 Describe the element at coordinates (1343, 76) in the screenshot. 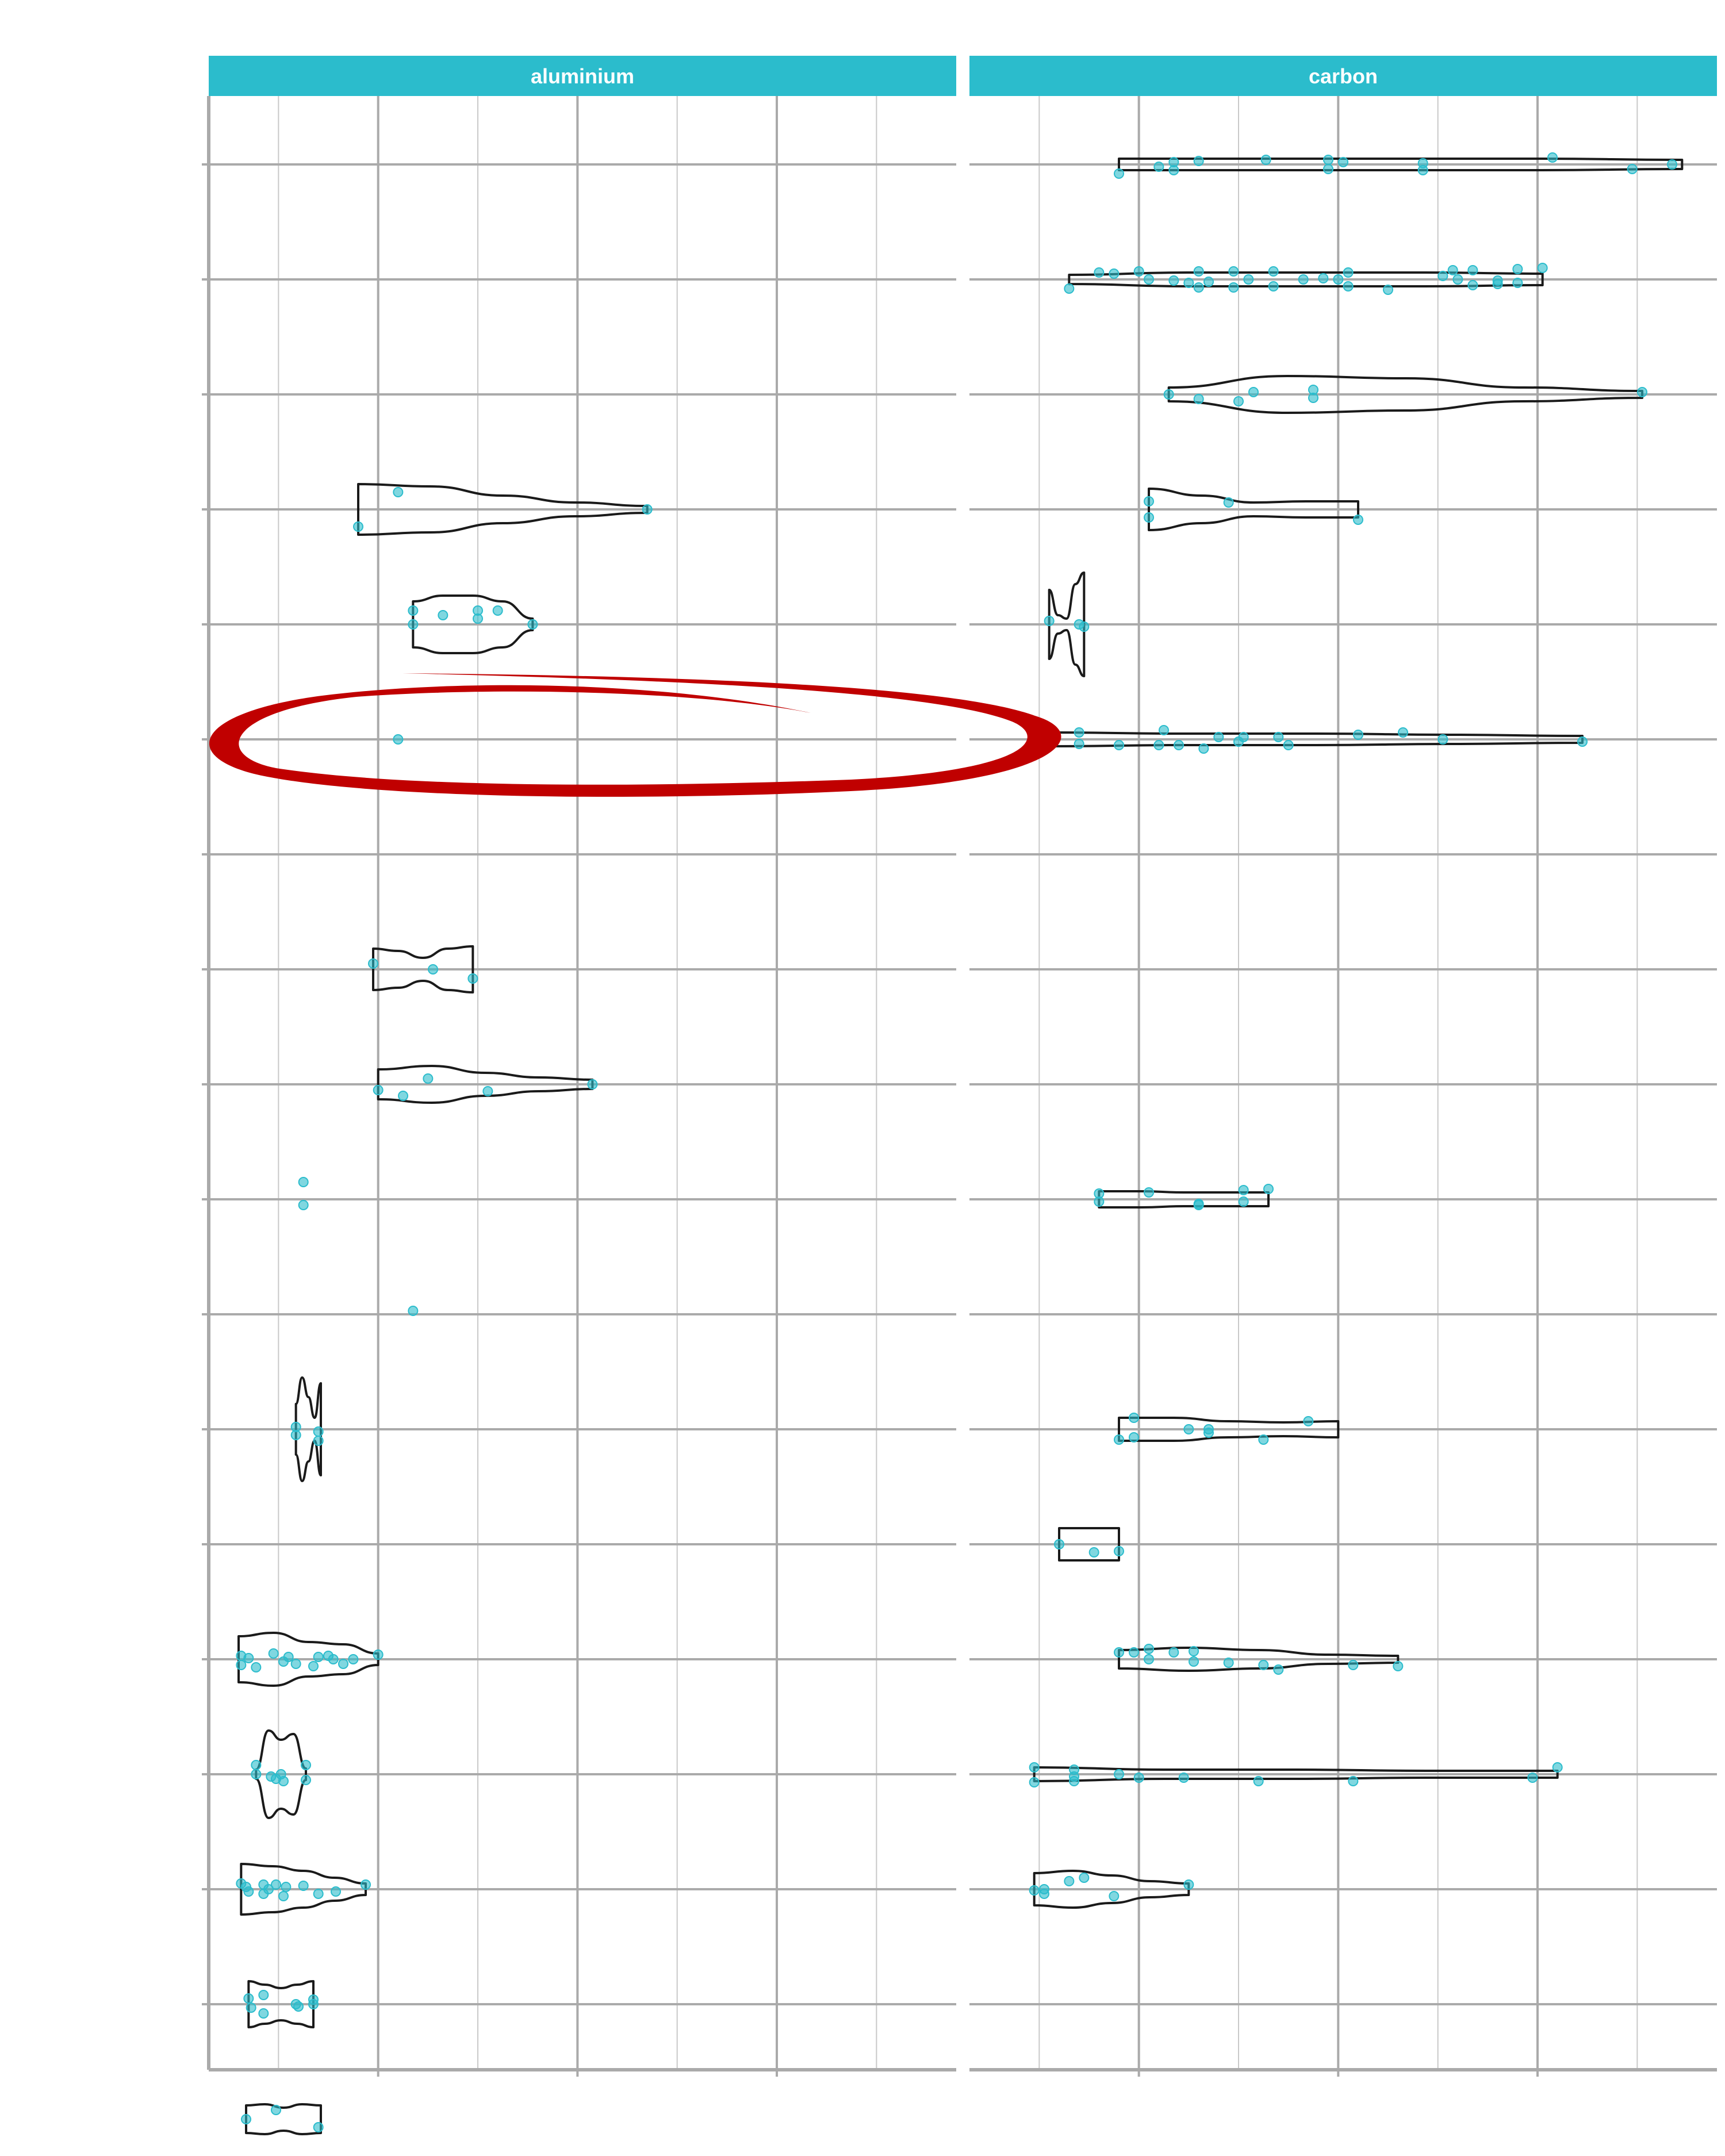

I see `facet-strip-label-carbon: carbon` at that location.